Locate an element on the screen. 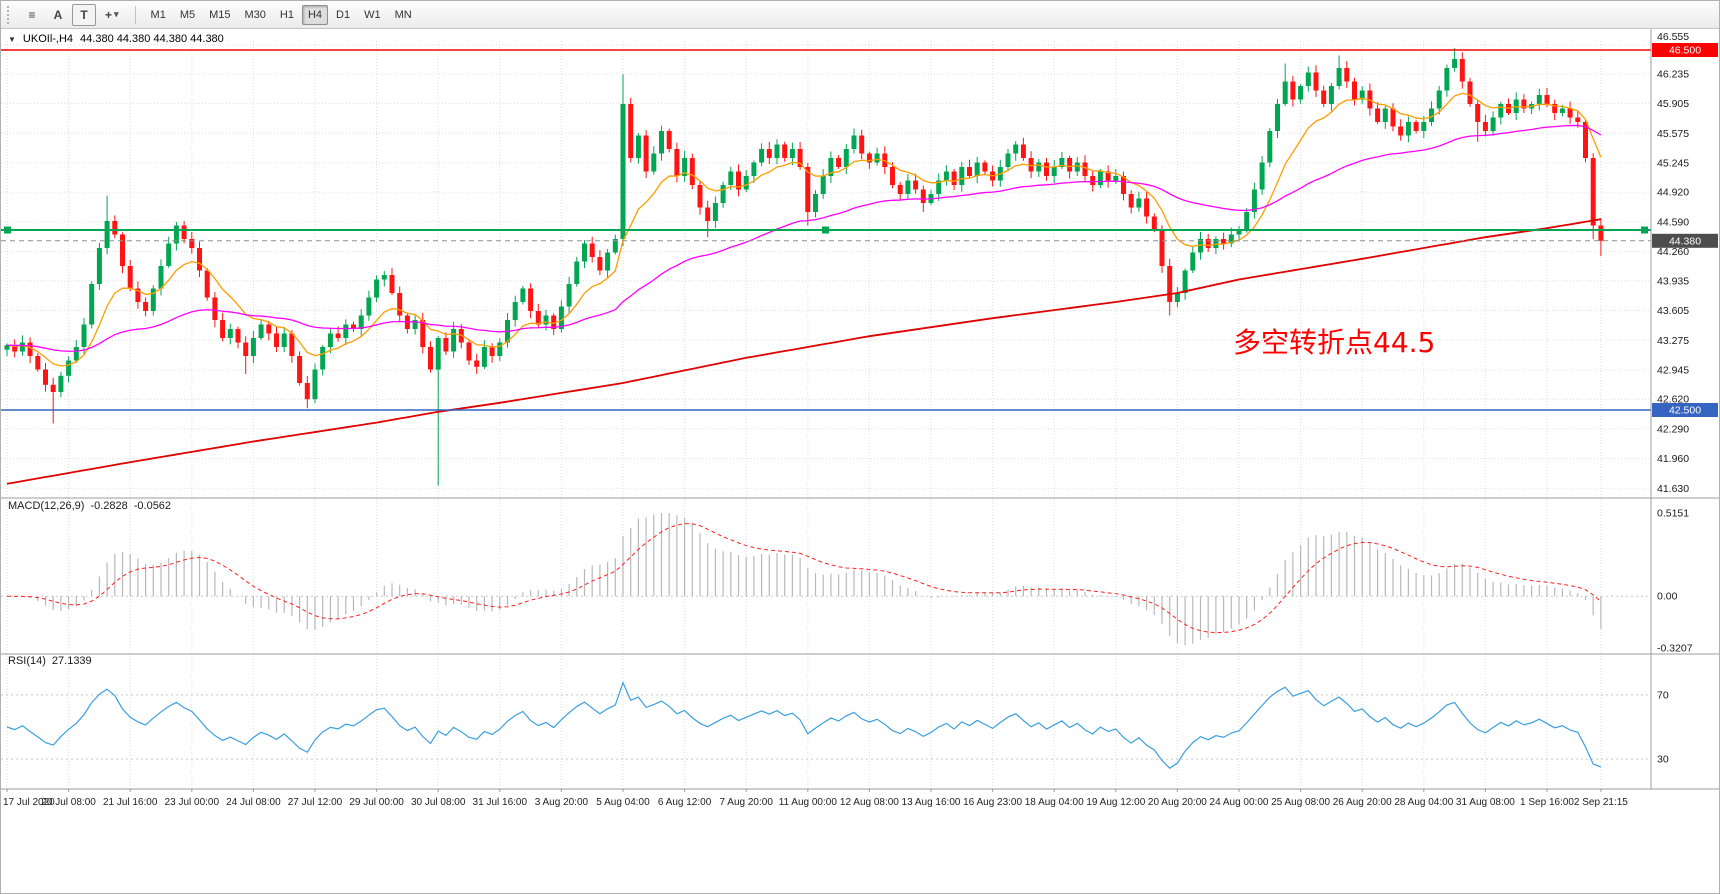 The image size is (1720, 894). rsi-title: RSI(14) is located at coordinates (27, 661).